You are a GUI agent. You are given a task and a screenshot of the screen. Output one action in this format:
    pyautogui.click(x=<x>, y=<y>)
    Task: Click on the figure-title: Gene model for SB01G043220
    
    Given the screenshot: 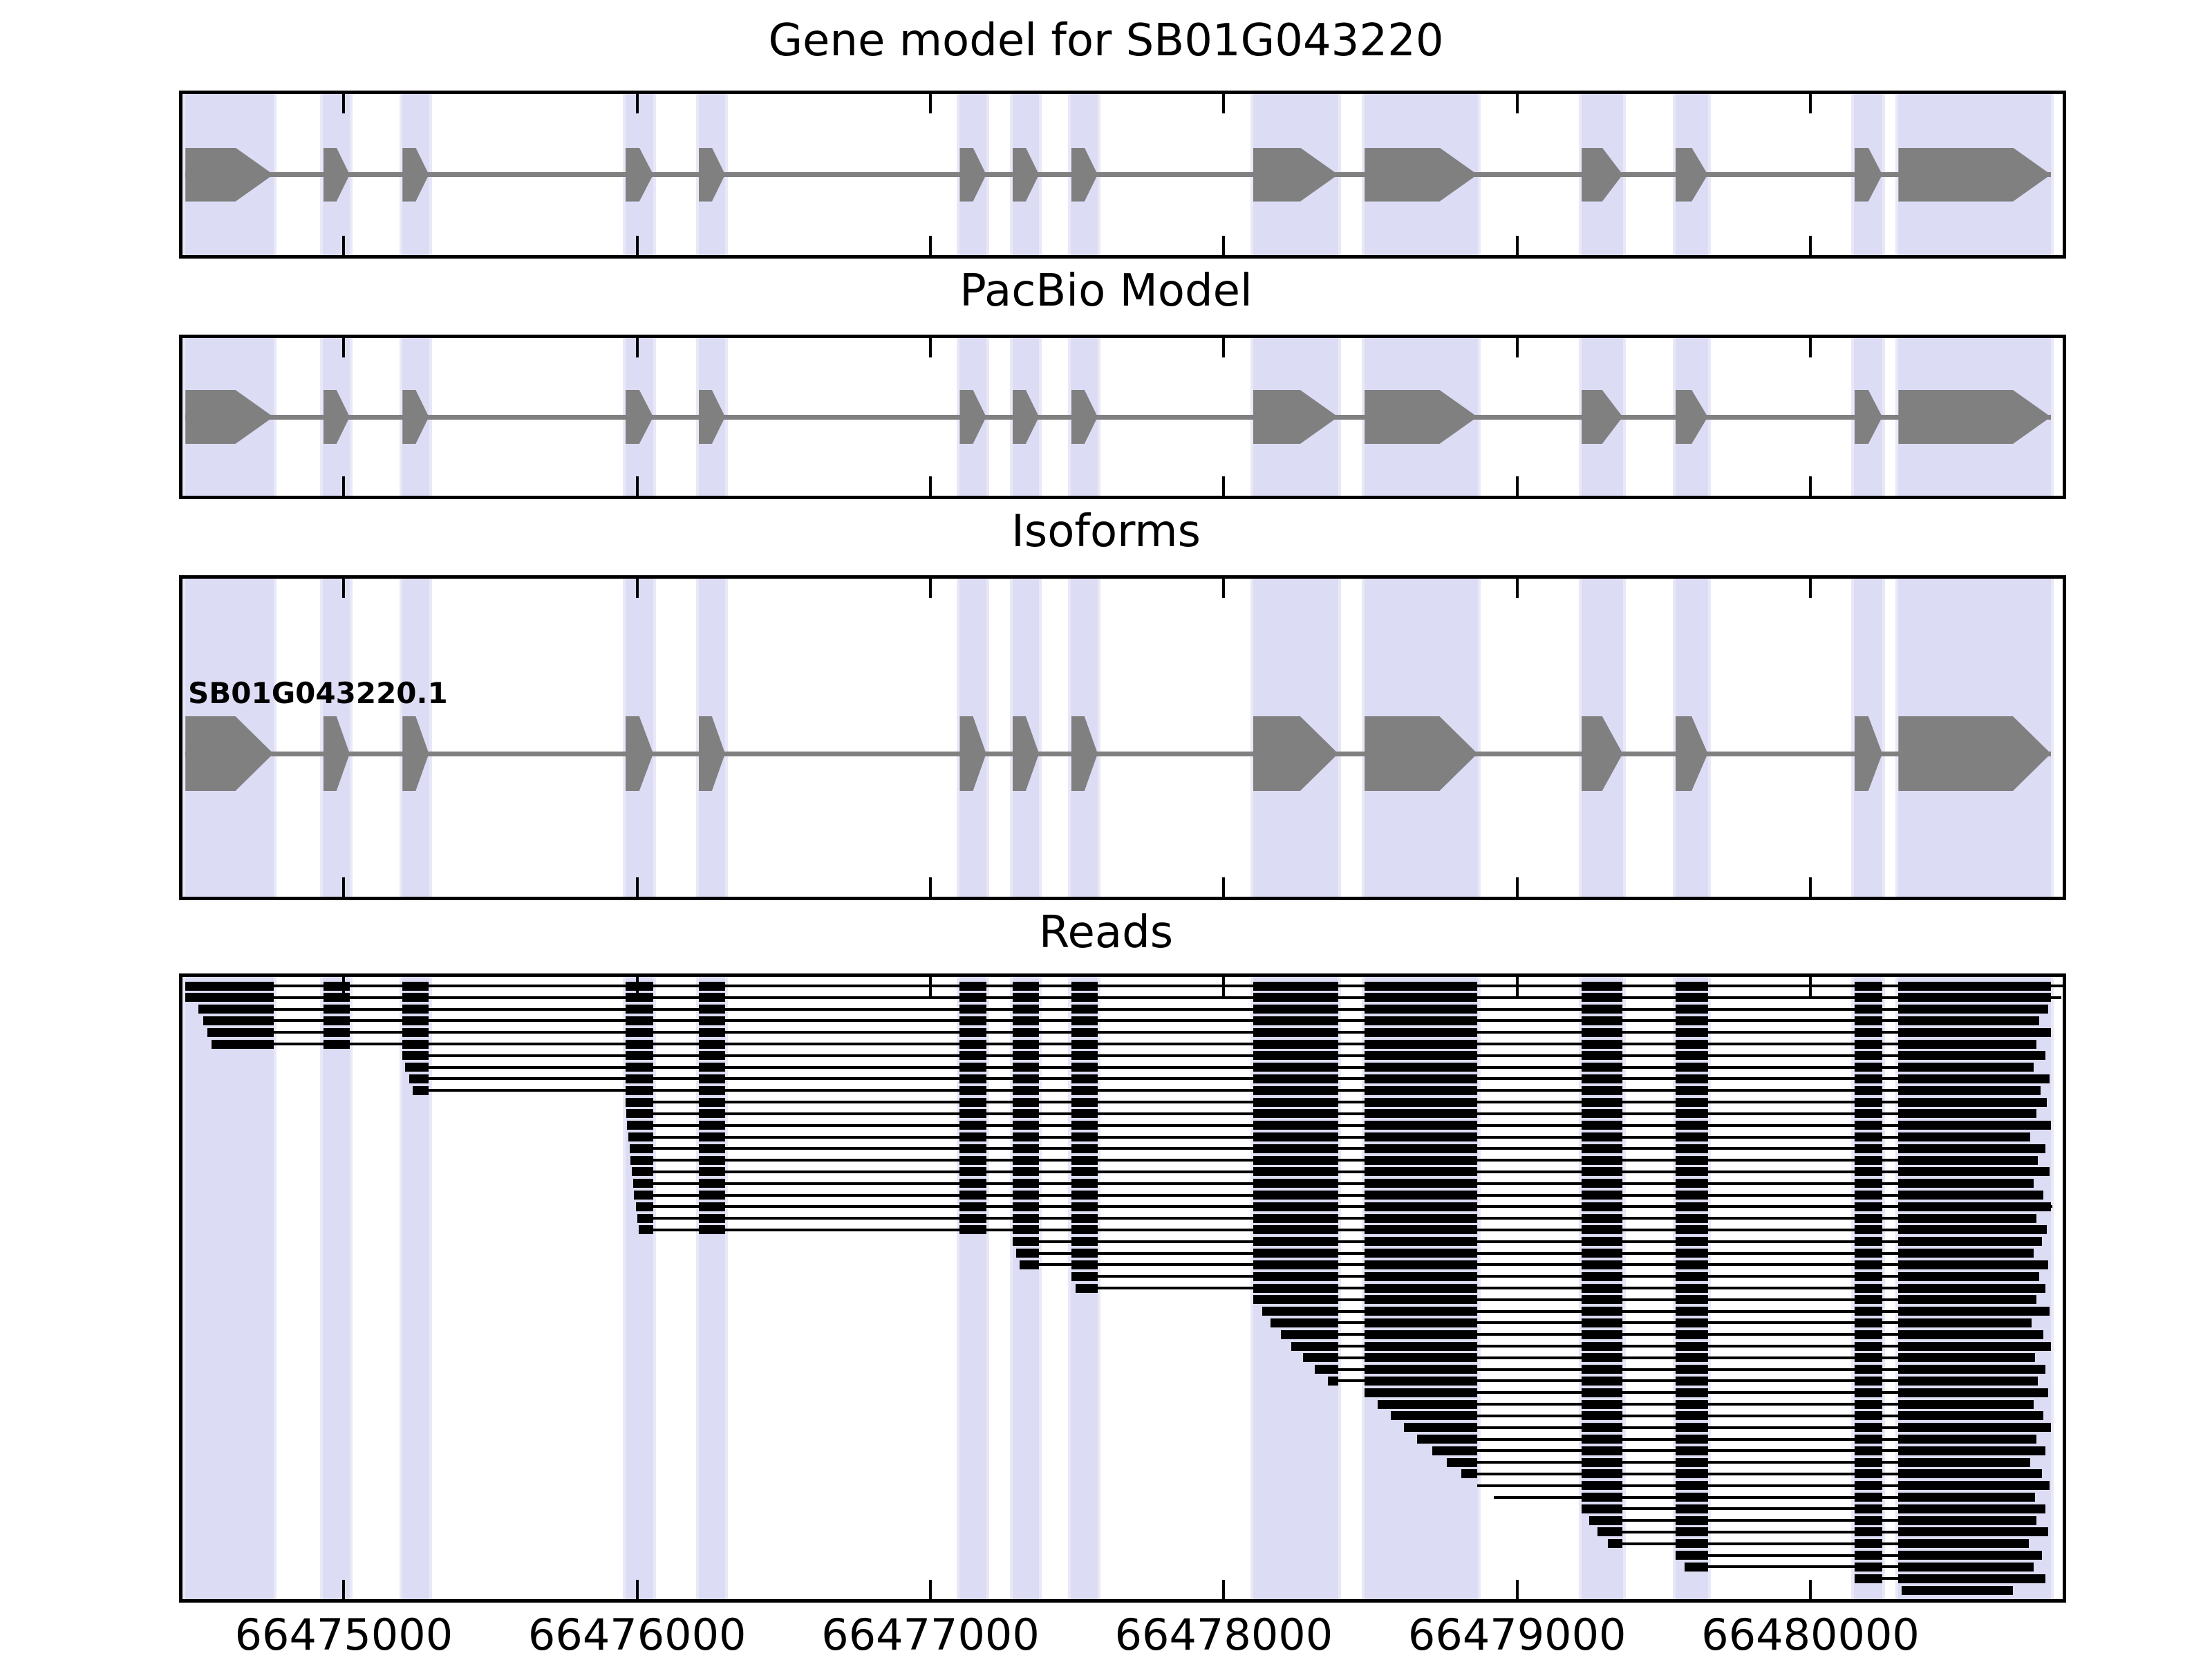 What is the action you would take?
    pyautogui.click(x=1106, y=40)
    